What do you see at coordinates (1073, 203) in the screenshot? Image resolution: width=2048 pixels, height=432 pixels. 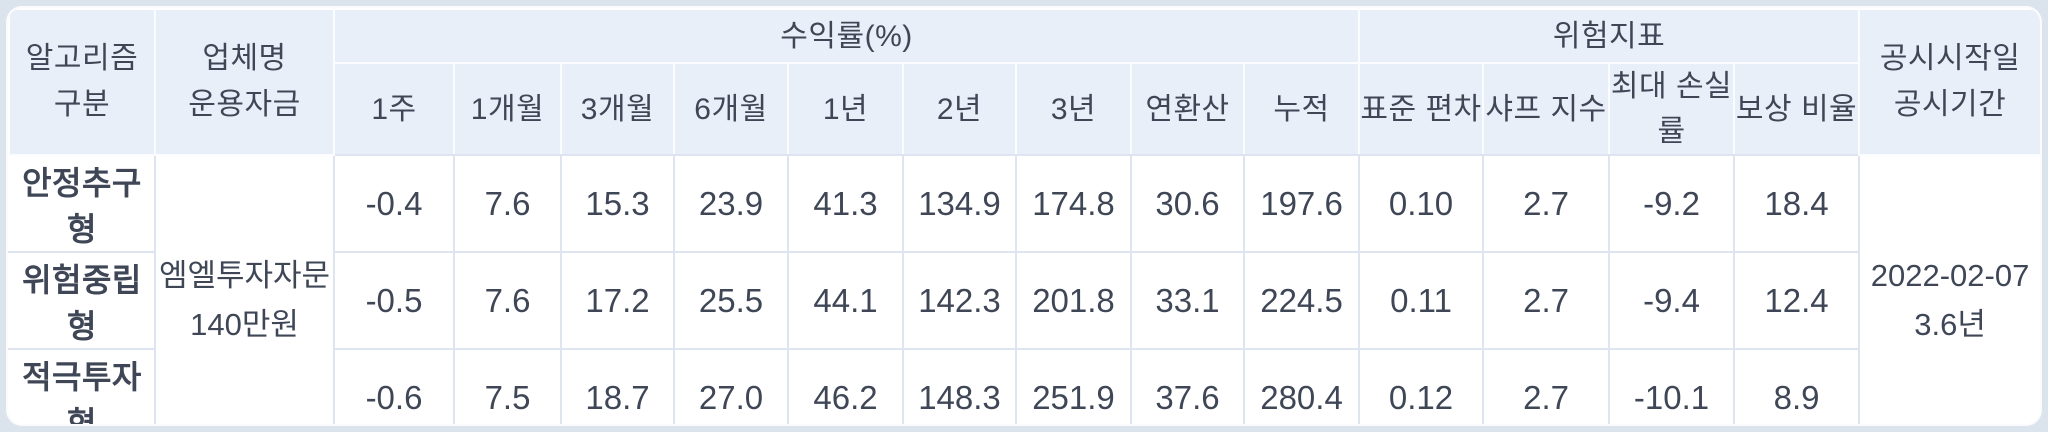 I see `return-cell: 174.8` at bounding box center [1073, 203].